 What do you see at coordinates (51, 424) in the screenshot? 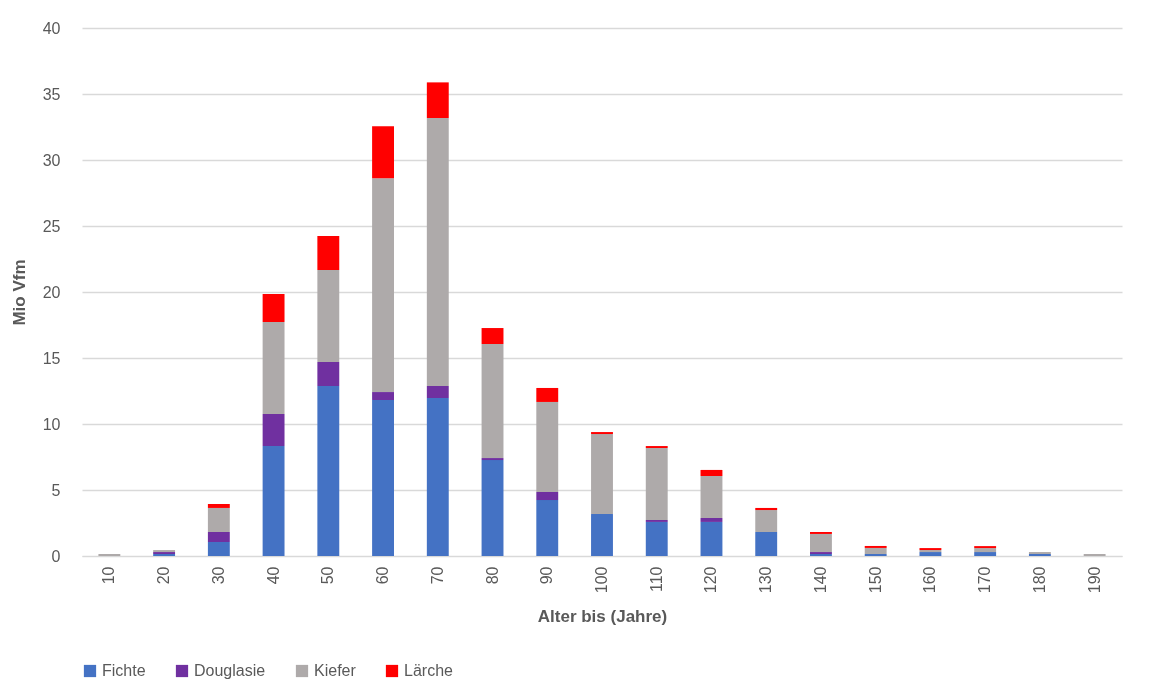
I see `y-tick-label: 10` at bounding box center [51, 424].